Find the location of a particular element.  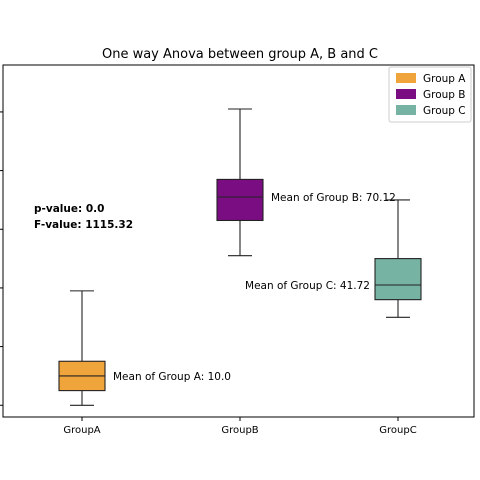

mean-label-group-b: Mean of Group B: 70.12 is located at coordinates (333, 198).